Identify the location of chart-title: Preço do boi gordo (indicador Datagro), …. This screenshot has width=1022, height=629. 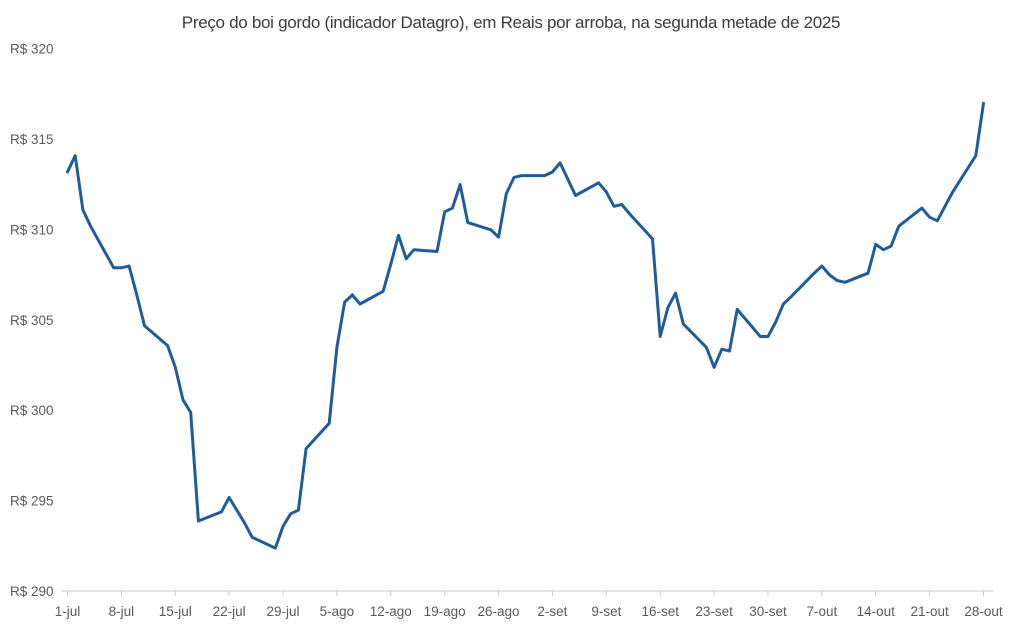
(511, 22).